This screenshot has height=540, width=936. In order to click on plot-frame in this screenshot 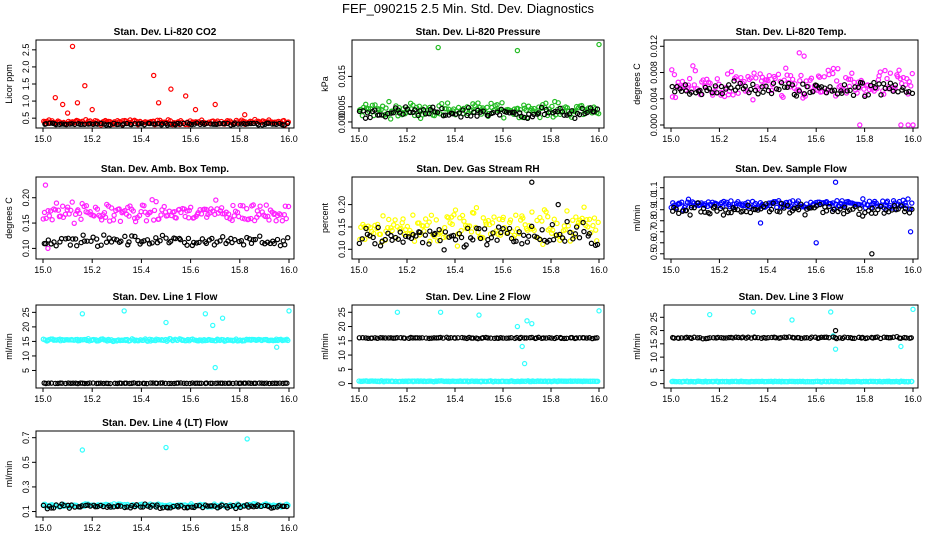, I will do `click(165, 474)`.